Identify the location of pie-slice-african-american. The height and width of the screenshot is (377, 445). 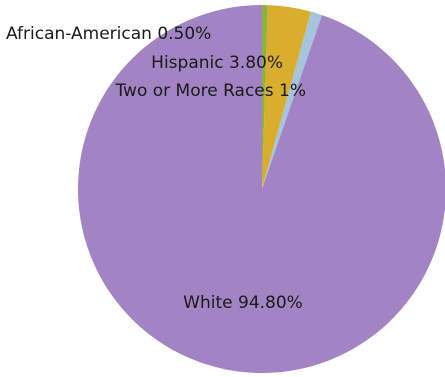
(265, 96).